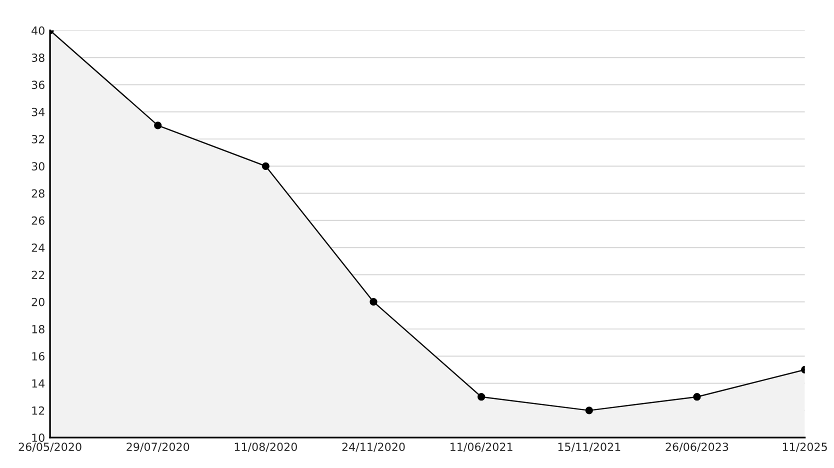  I want to click on y-tick-label: 36, so click(38, 85).